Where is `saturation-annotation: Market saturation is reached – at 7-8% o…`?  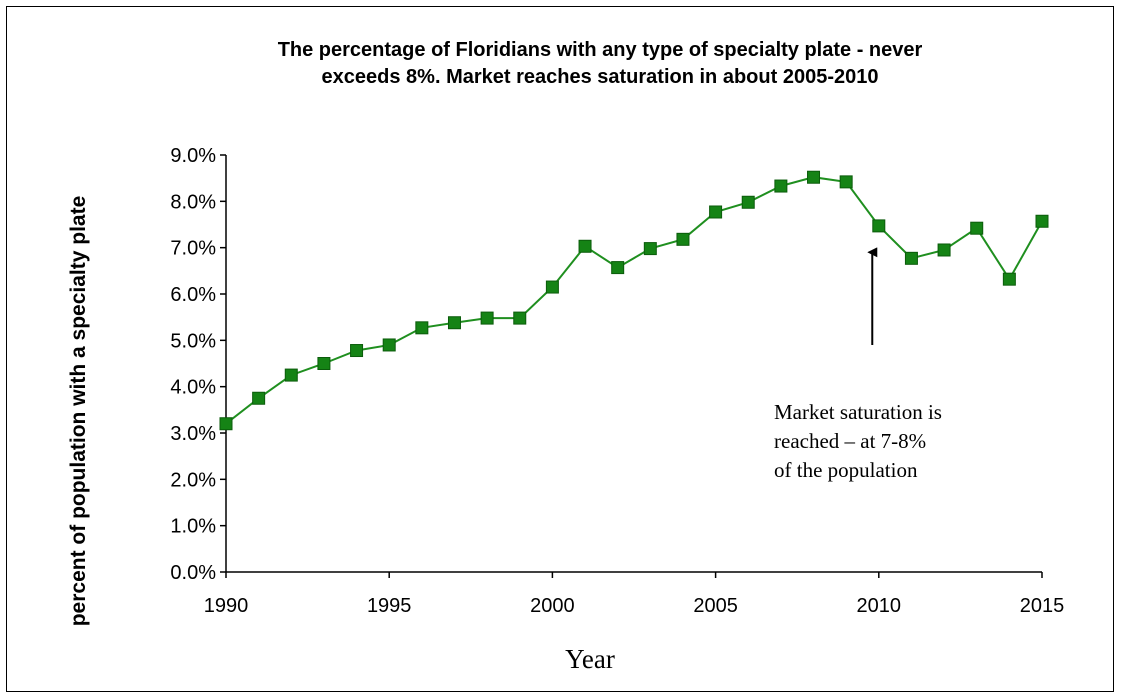
saturation-annotation: Market saturation is reached – at 7-8% o… is located at coordinates (858, 364).